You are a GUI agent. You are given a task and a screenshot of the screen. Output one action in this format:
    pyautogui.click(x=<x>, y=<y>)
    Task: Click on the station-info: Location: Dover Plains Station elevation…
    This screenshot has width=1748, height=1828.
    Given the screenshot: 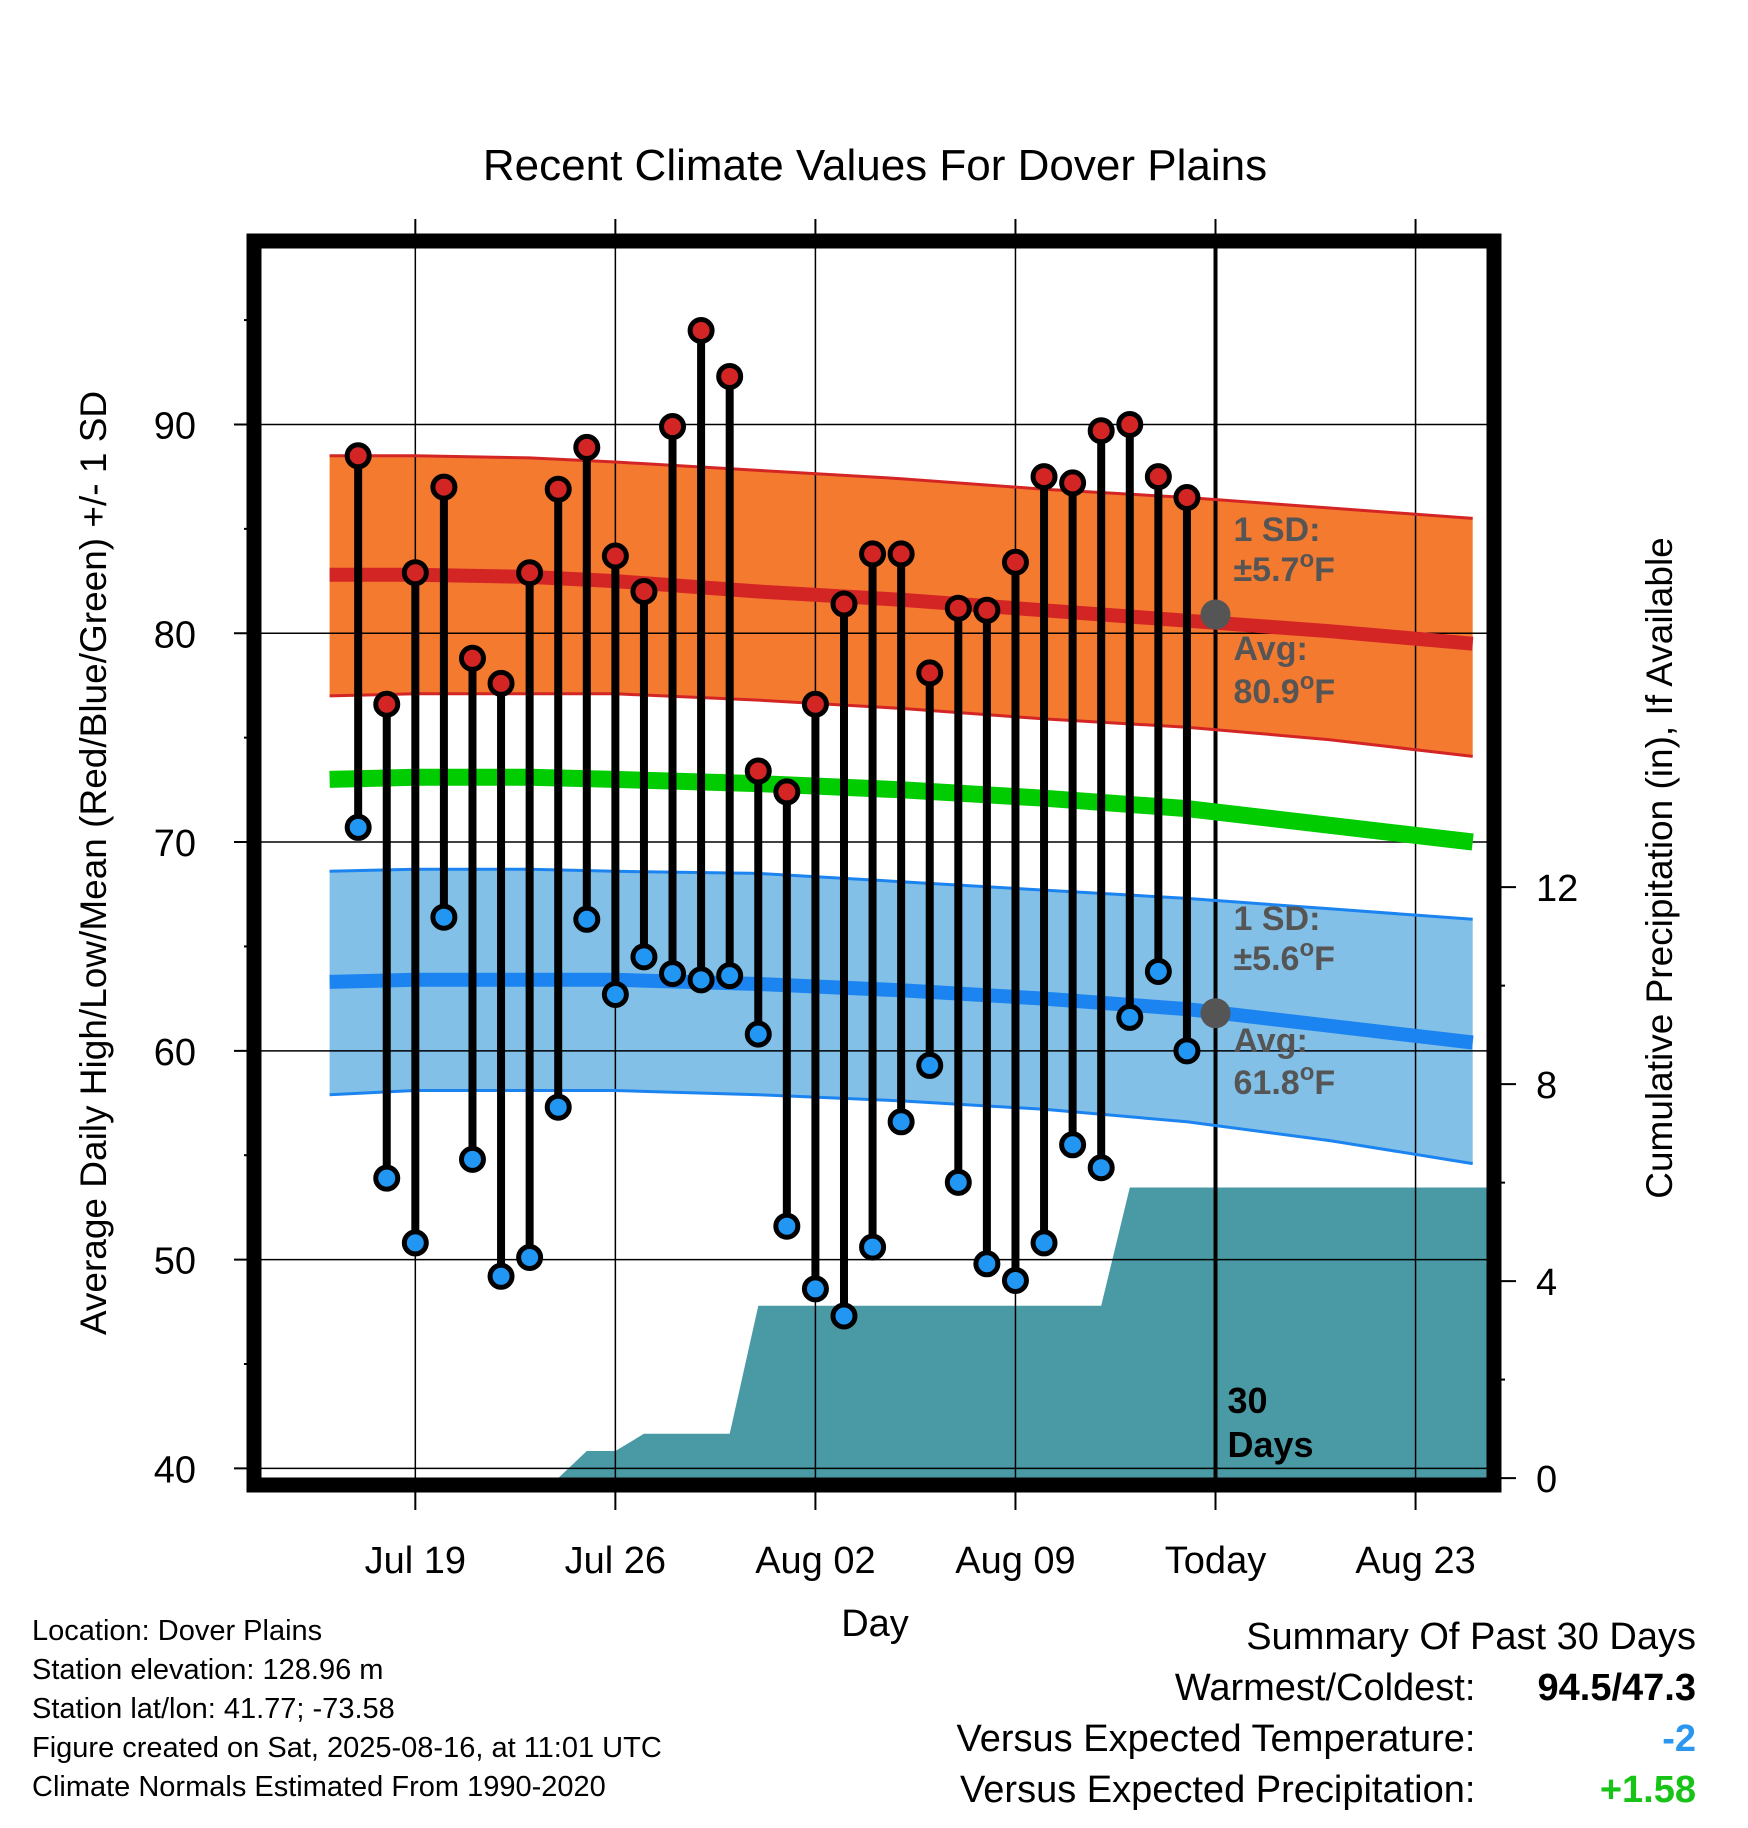 What is the action you would take?
    pyautogui.click(x=347, y=1709)
    